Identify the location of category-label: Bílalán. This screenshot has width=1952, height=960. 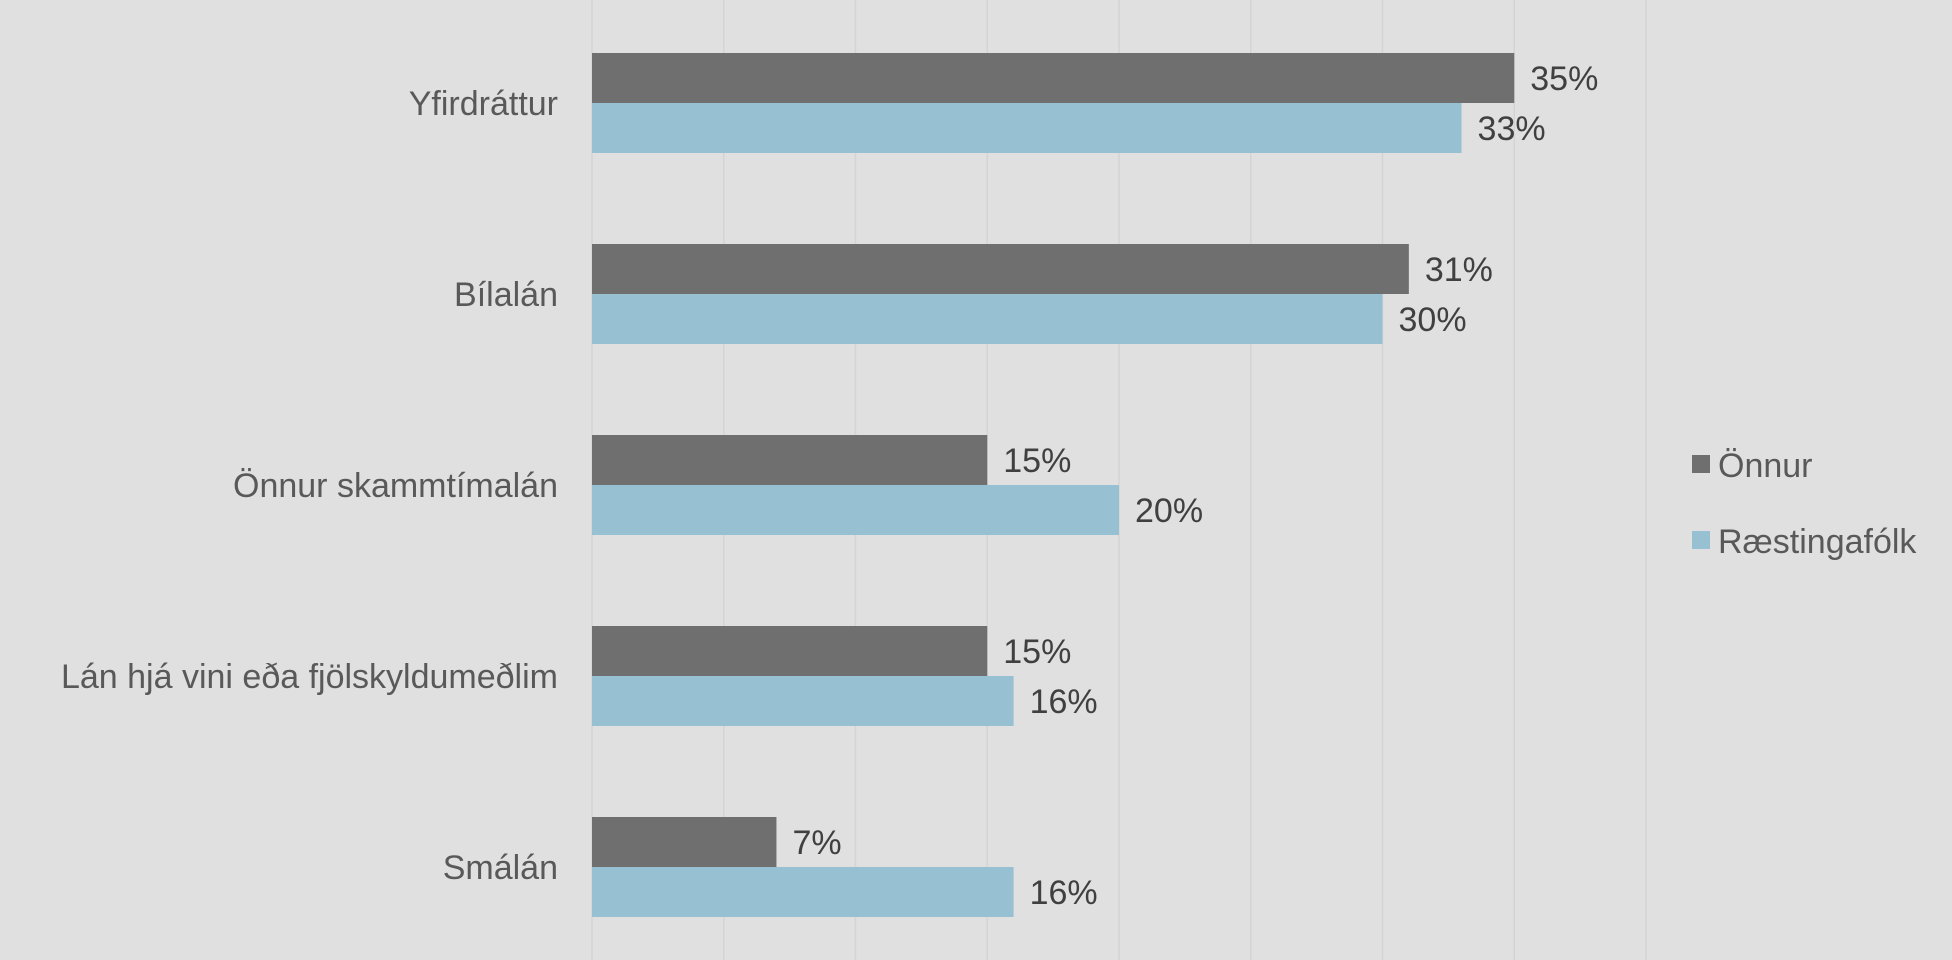
(506, 295).